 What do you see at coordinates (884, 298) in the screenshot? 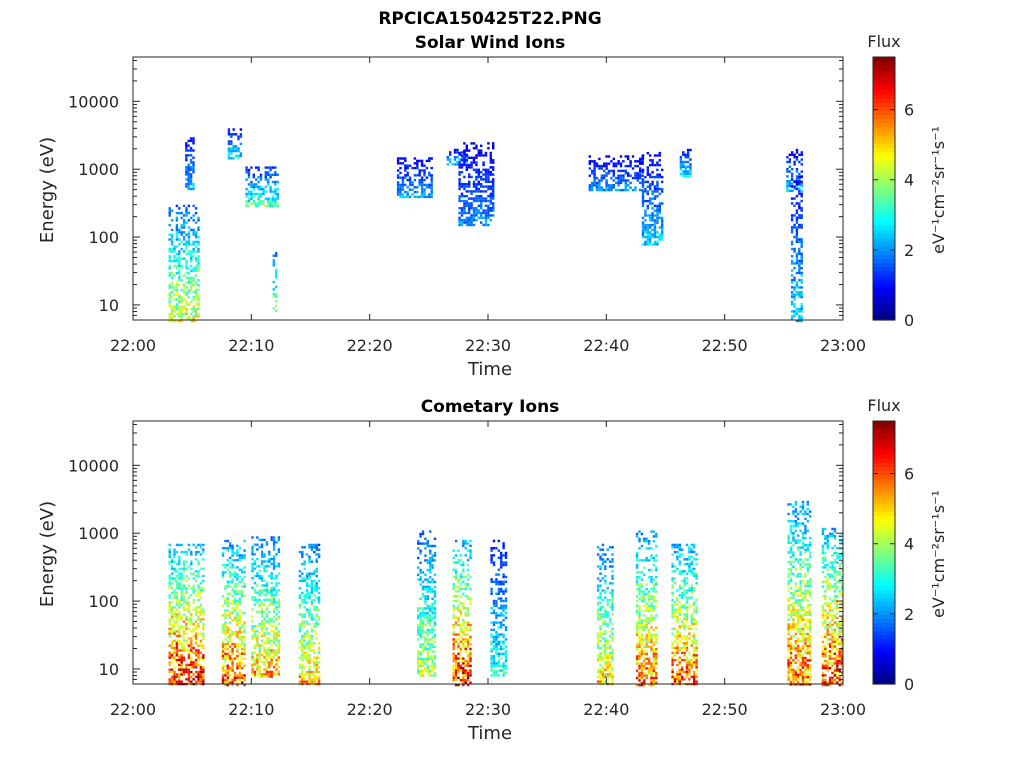
I see `colorbar-strip` at bounding box center [884, 298].